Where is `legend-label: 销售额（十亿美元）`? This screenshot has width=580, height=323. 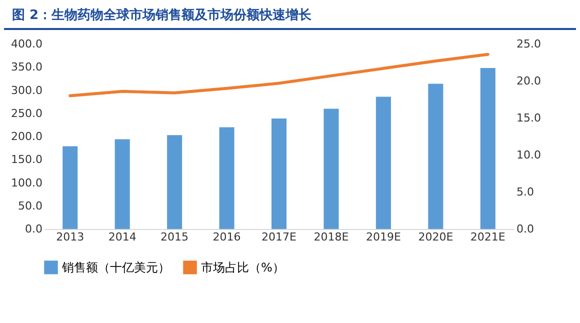 legend-label: 销售额（十亿美元） is located at coordinates (115, 267).